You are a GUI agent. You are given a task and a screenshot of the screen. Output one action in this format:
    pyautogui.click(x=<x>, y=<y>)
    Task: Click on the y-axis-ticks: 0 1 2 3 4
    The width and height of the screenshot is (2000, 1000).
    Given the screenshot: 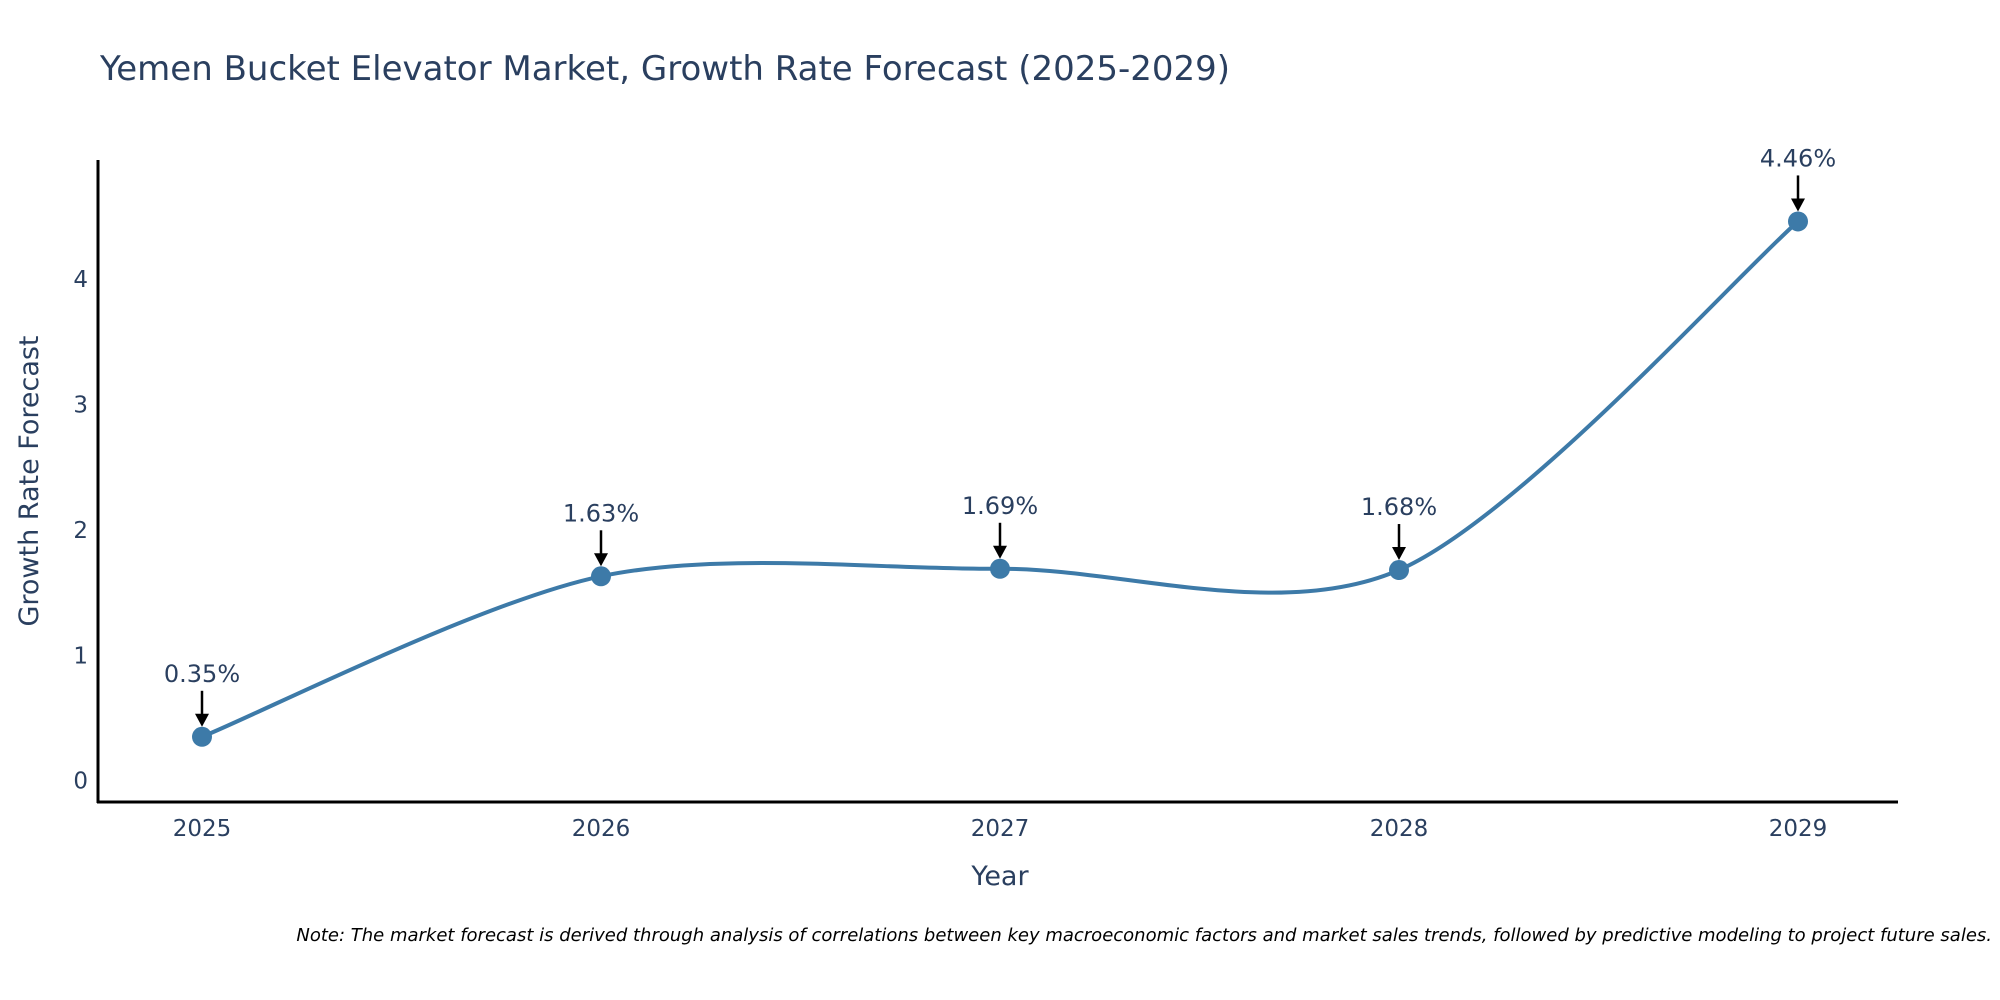 What is the action you would take?
    pyautogui.click(x=80, y=531)
    